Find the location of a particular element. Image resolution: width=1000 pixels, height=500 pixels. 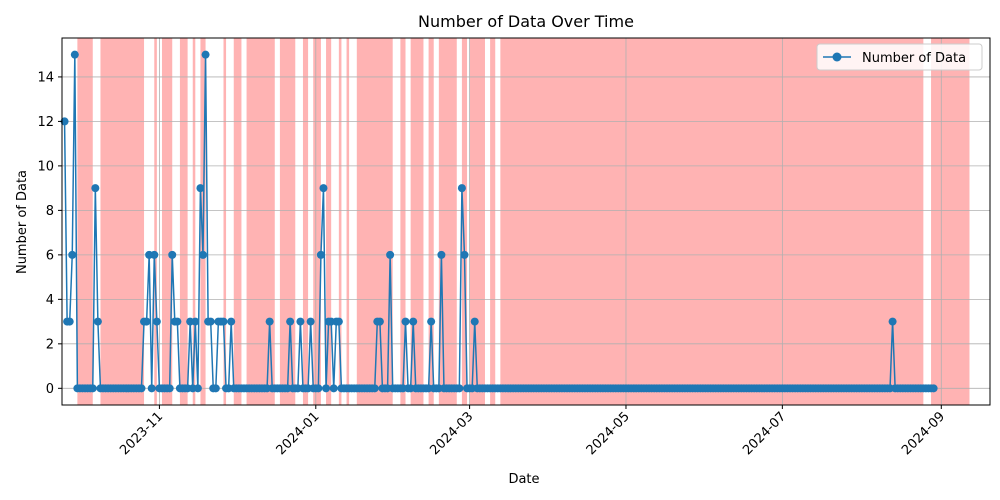

y-axis-label: Number of Data is located at coordinates (22, 222).